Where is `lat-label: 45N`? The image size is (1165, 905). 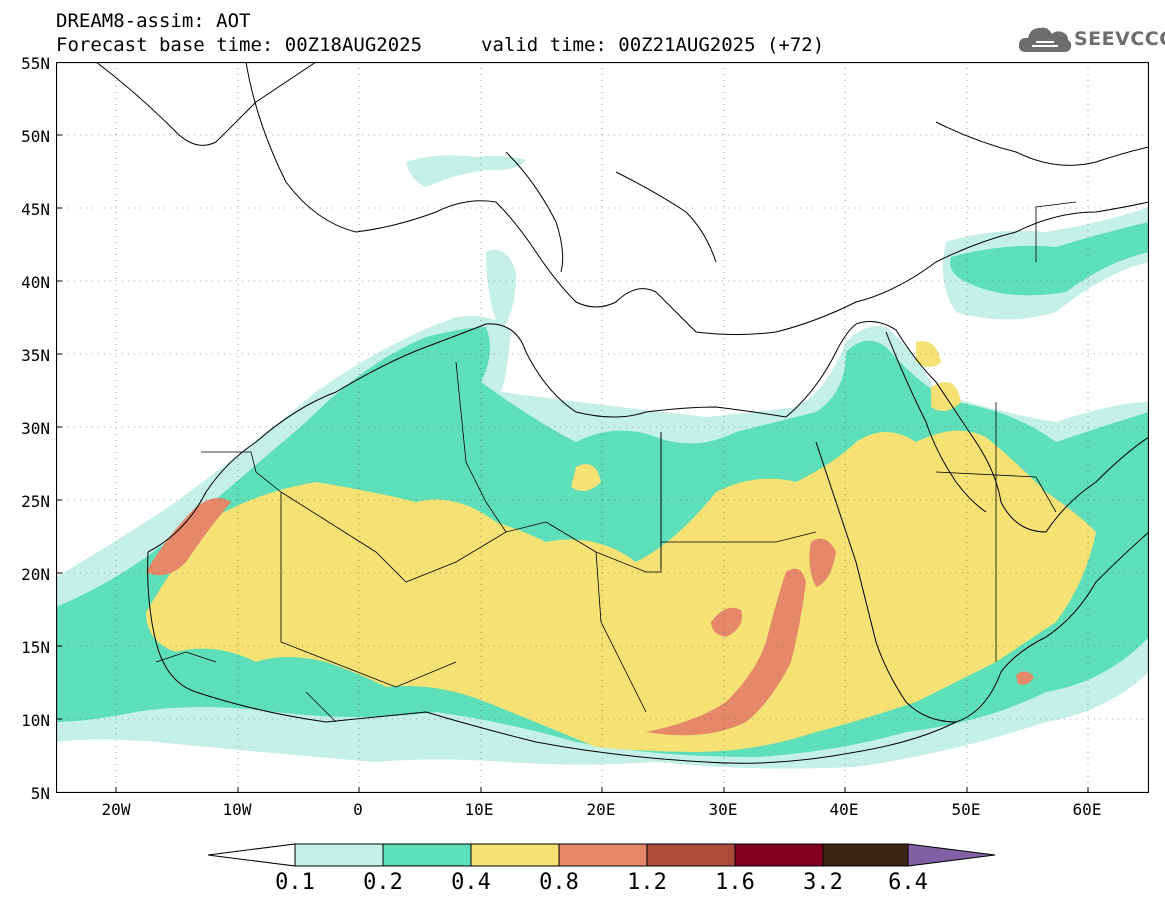
lat-label: 45N is located at coordinates (35, 209).